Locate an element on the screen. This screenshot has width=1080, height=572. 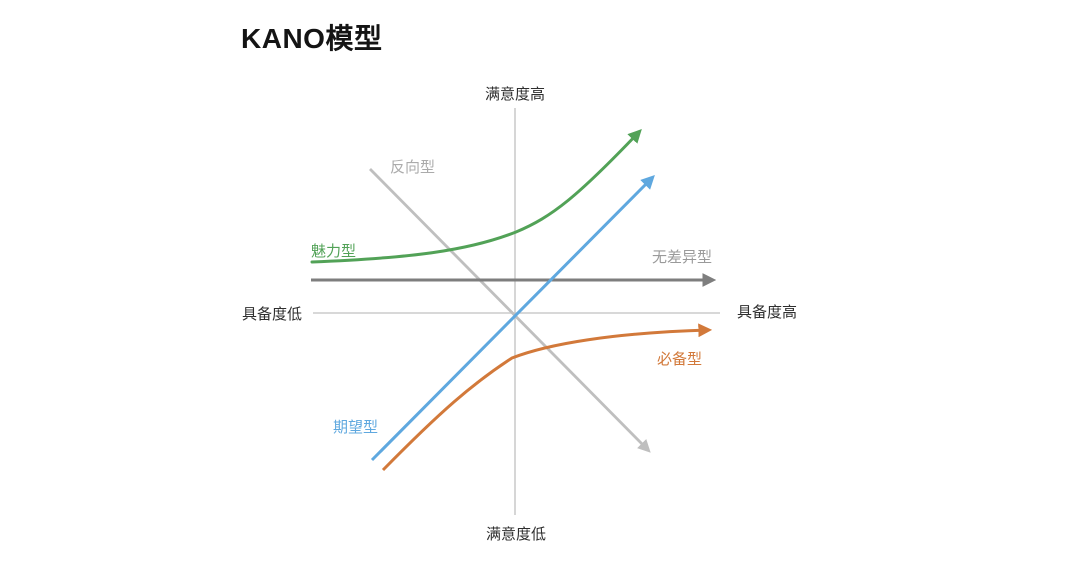
expected-curve is located at coordinates (512, 318).